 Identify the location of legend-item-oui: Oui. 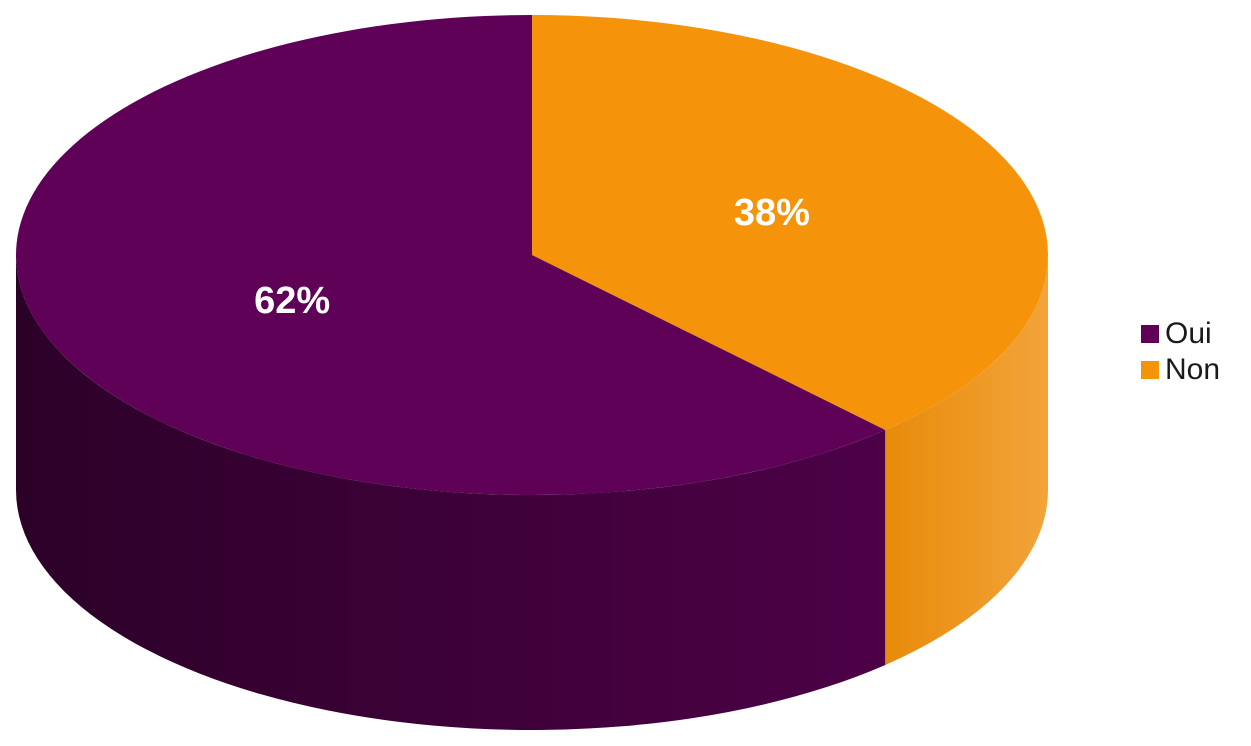
(1180, 334).